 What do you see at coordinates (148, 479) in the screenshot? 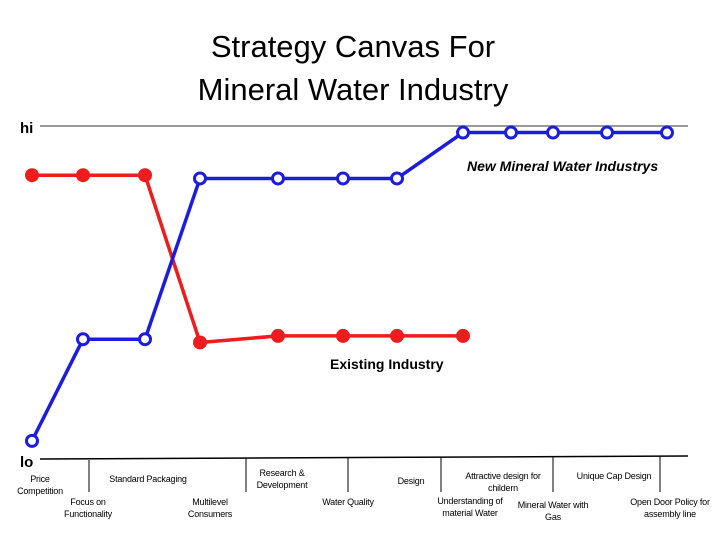
I see `x-tick-label: Standard Packaging` at bounding box center [148, 479].